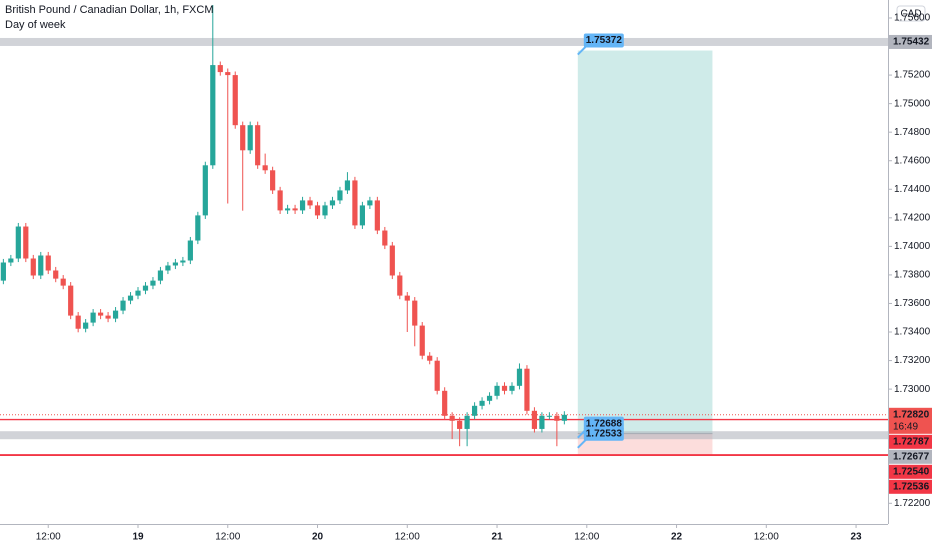  I want to click on x-tick-label: 22, so click(677, 537).